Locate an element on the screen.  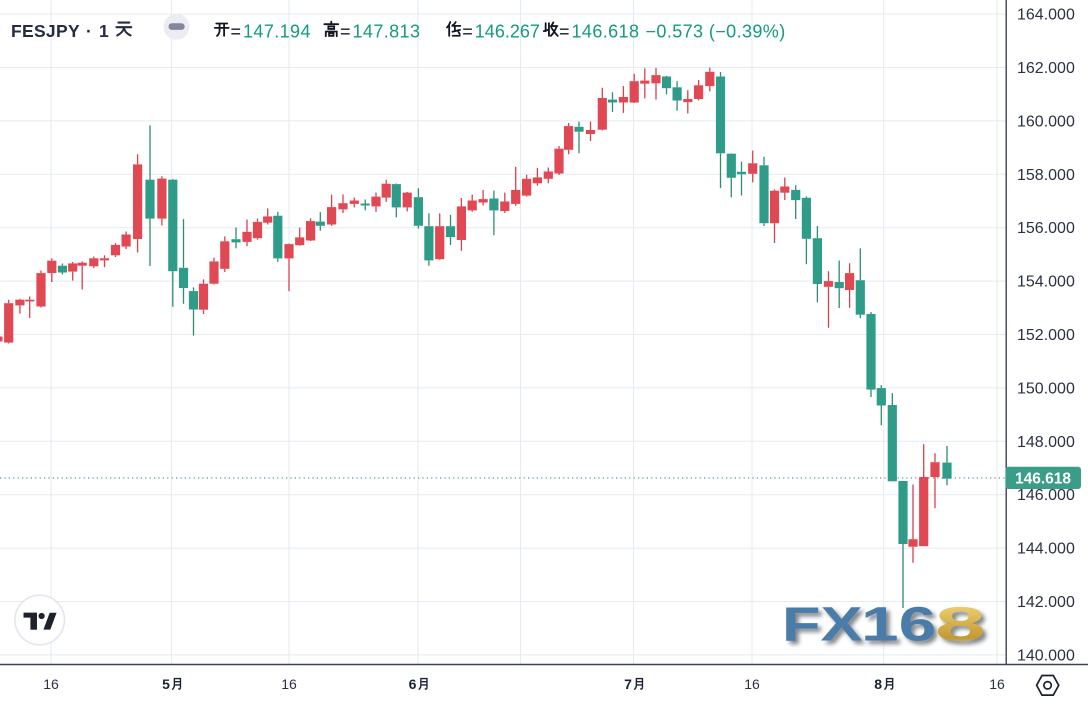
svg-text: 5 is located at coordinates (166, 684).